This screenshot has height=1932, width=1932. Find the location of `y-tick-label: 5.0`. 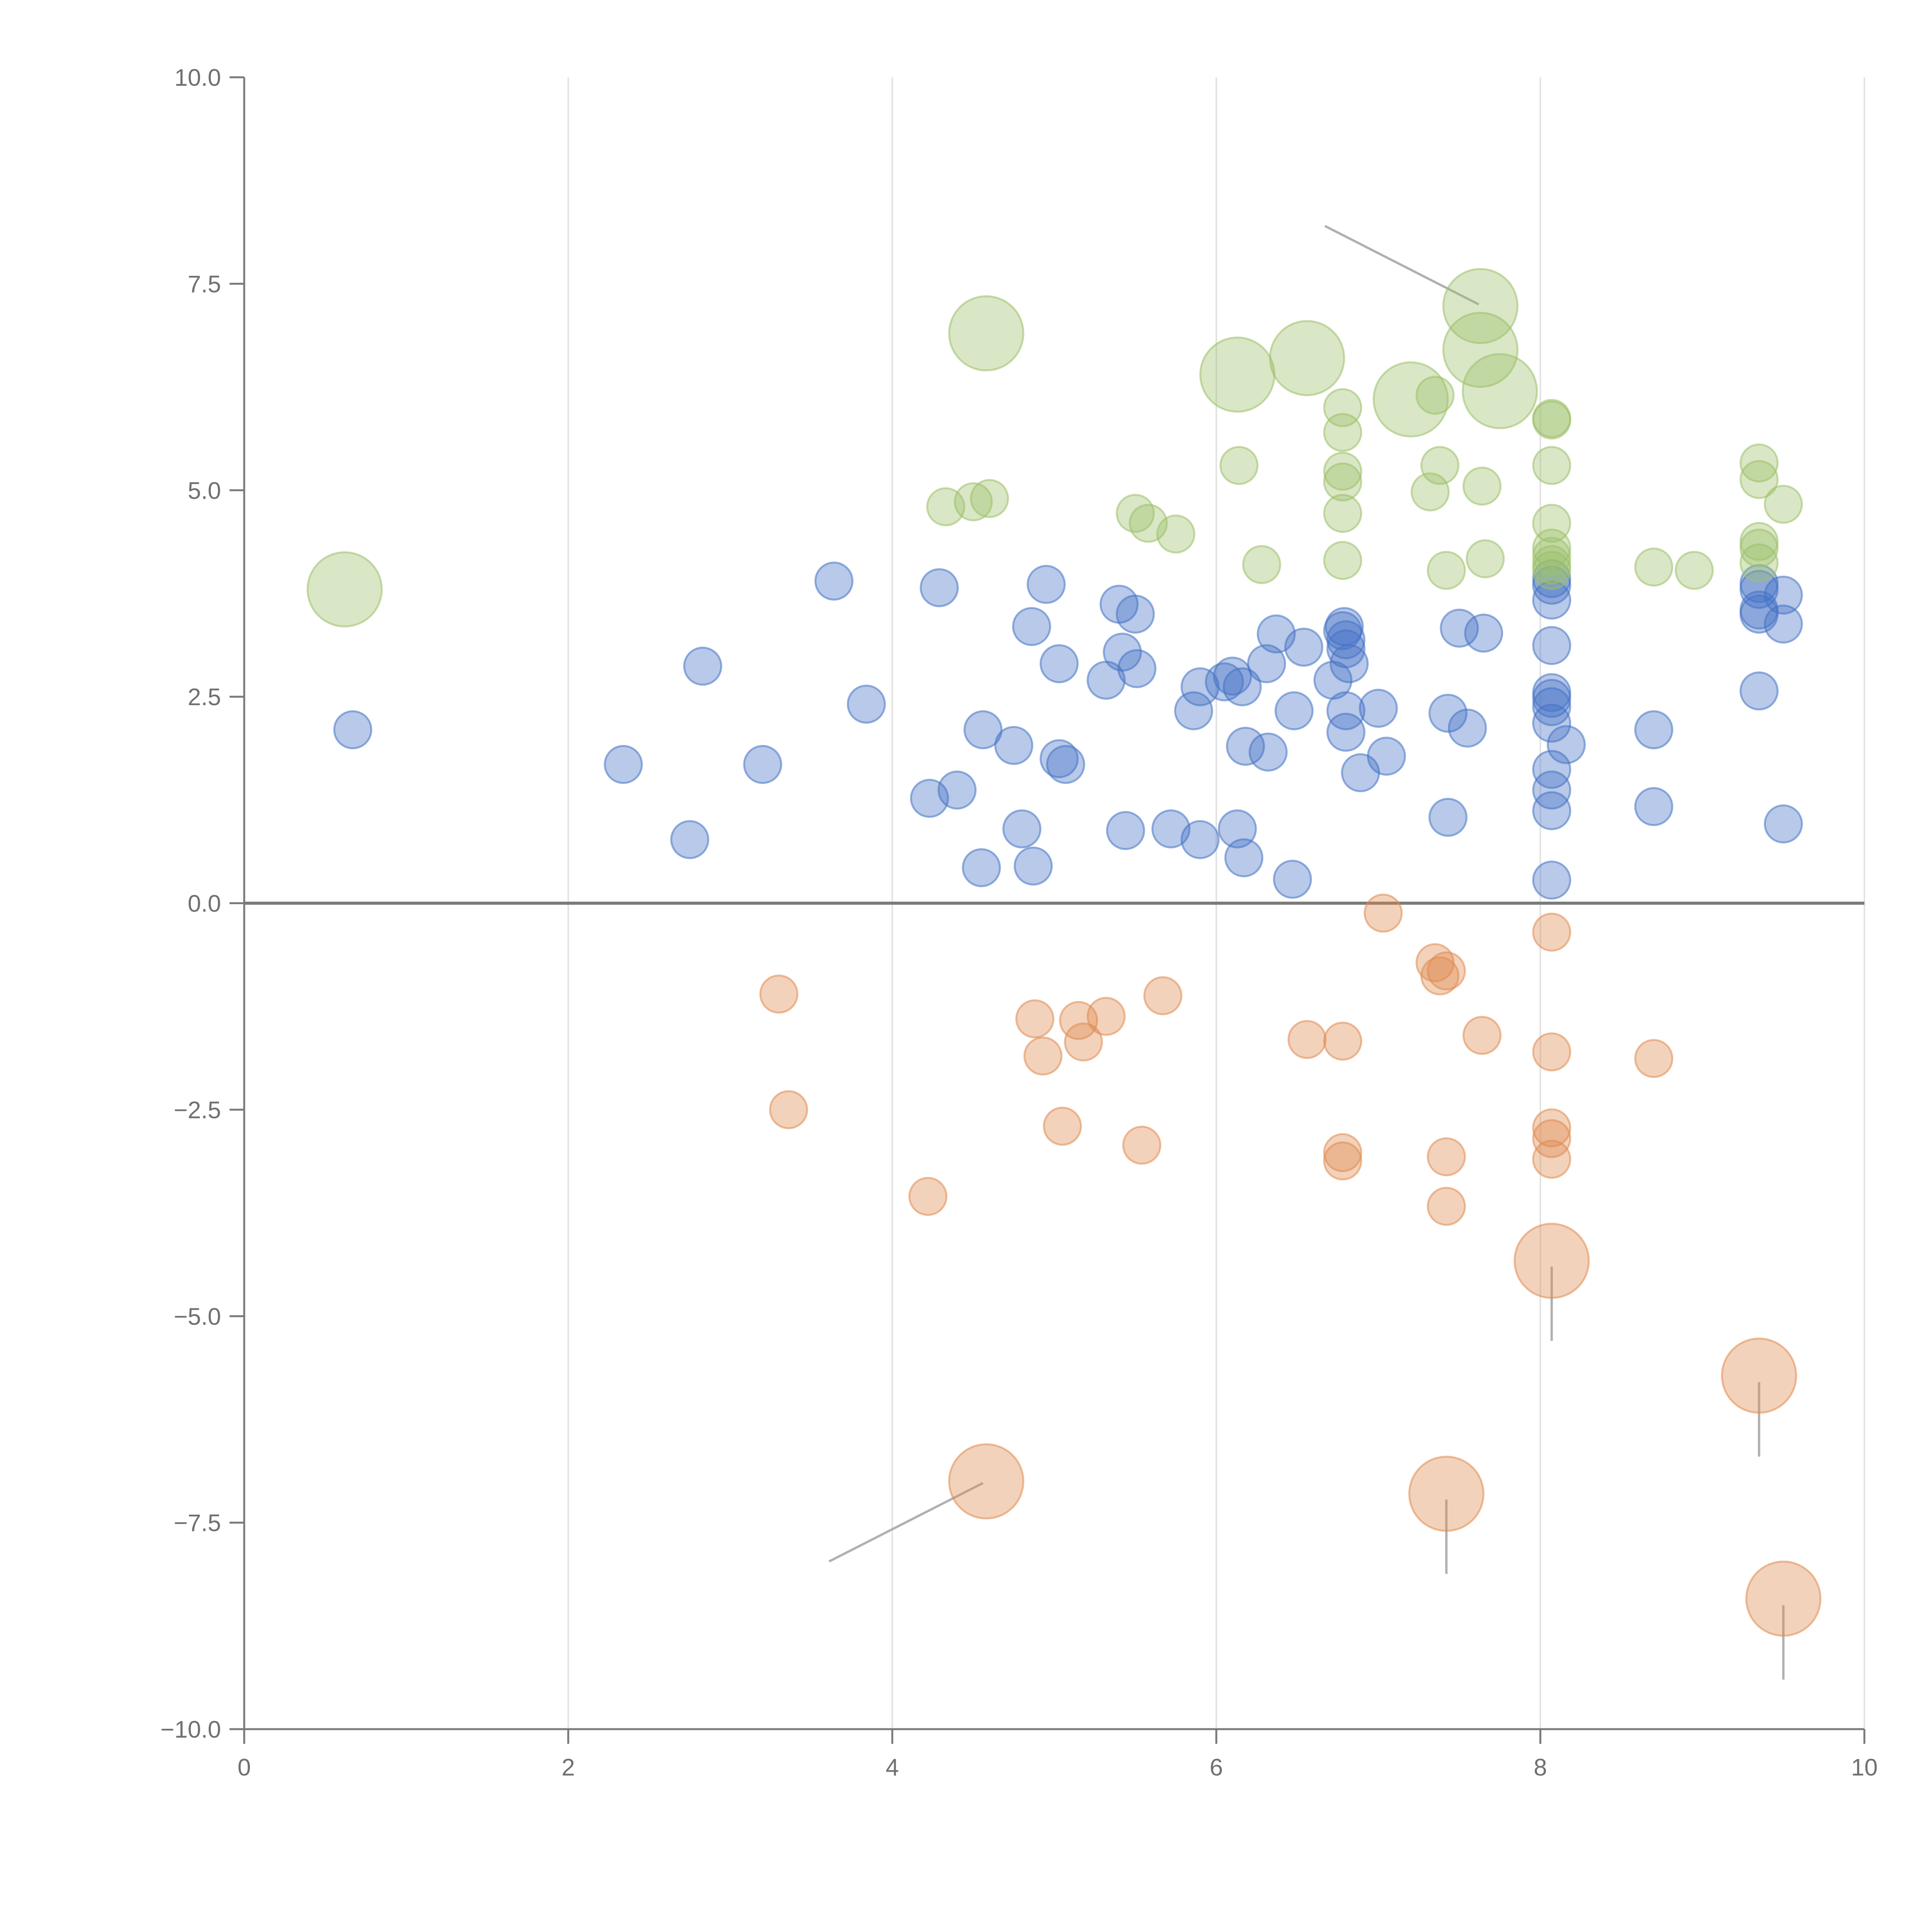

y-tick-label: 5.0 is located at coordinates (205, 491).